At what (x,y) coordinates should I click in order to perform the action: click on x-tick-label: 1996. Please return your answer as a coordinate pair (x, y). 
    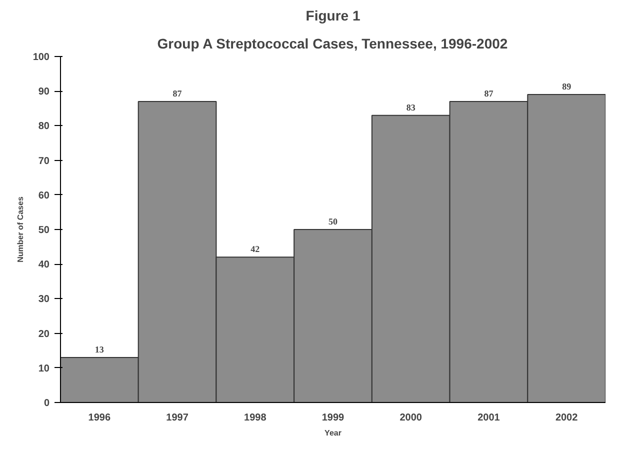
    Looking at the image, I should click on (99, 418).